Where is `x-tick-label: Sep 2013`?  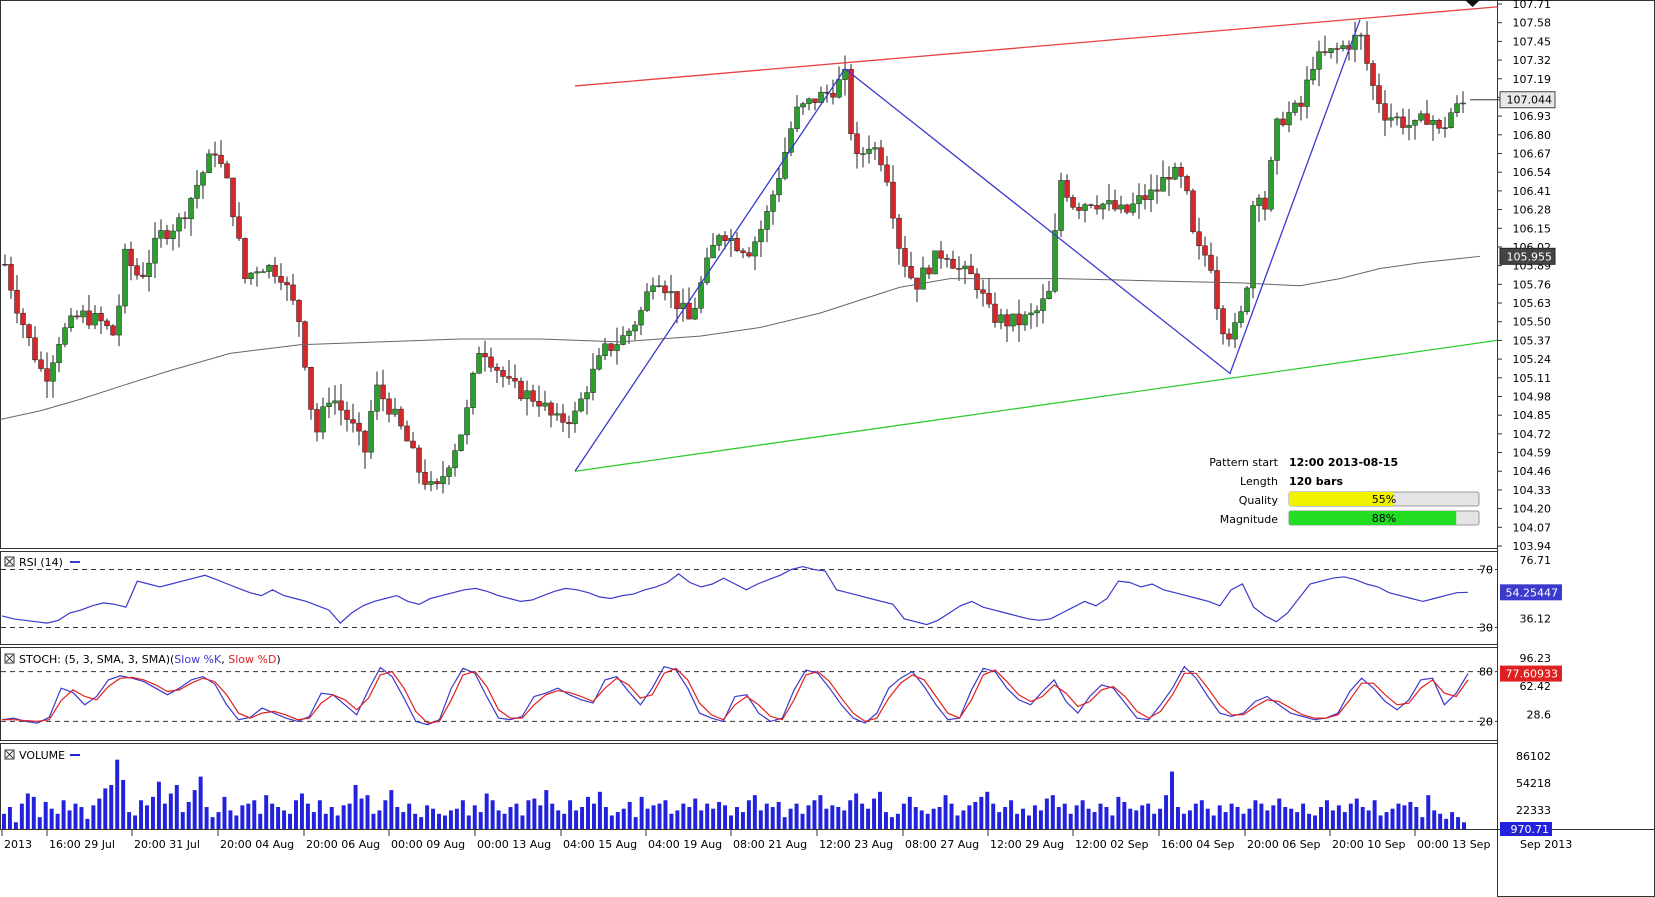
x-tick-label: Sep 2013 is located at coordinates (1546, 844).